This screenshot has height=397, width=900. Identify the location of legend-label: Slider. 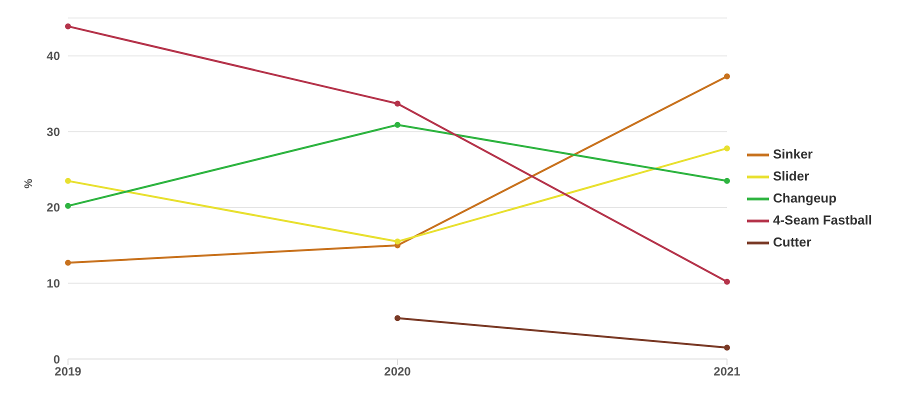
(791, 175).